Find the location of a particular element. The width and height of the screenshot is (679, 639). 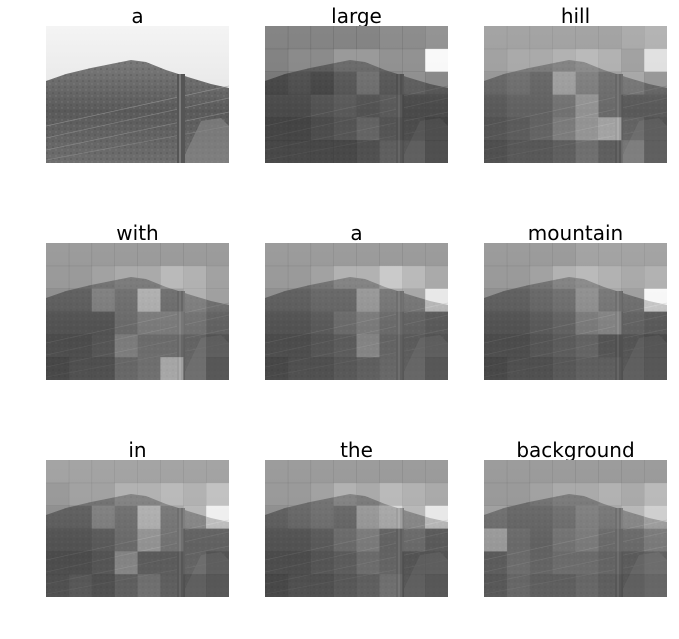

panel-word-label: background is located at coordinates (575, 450).